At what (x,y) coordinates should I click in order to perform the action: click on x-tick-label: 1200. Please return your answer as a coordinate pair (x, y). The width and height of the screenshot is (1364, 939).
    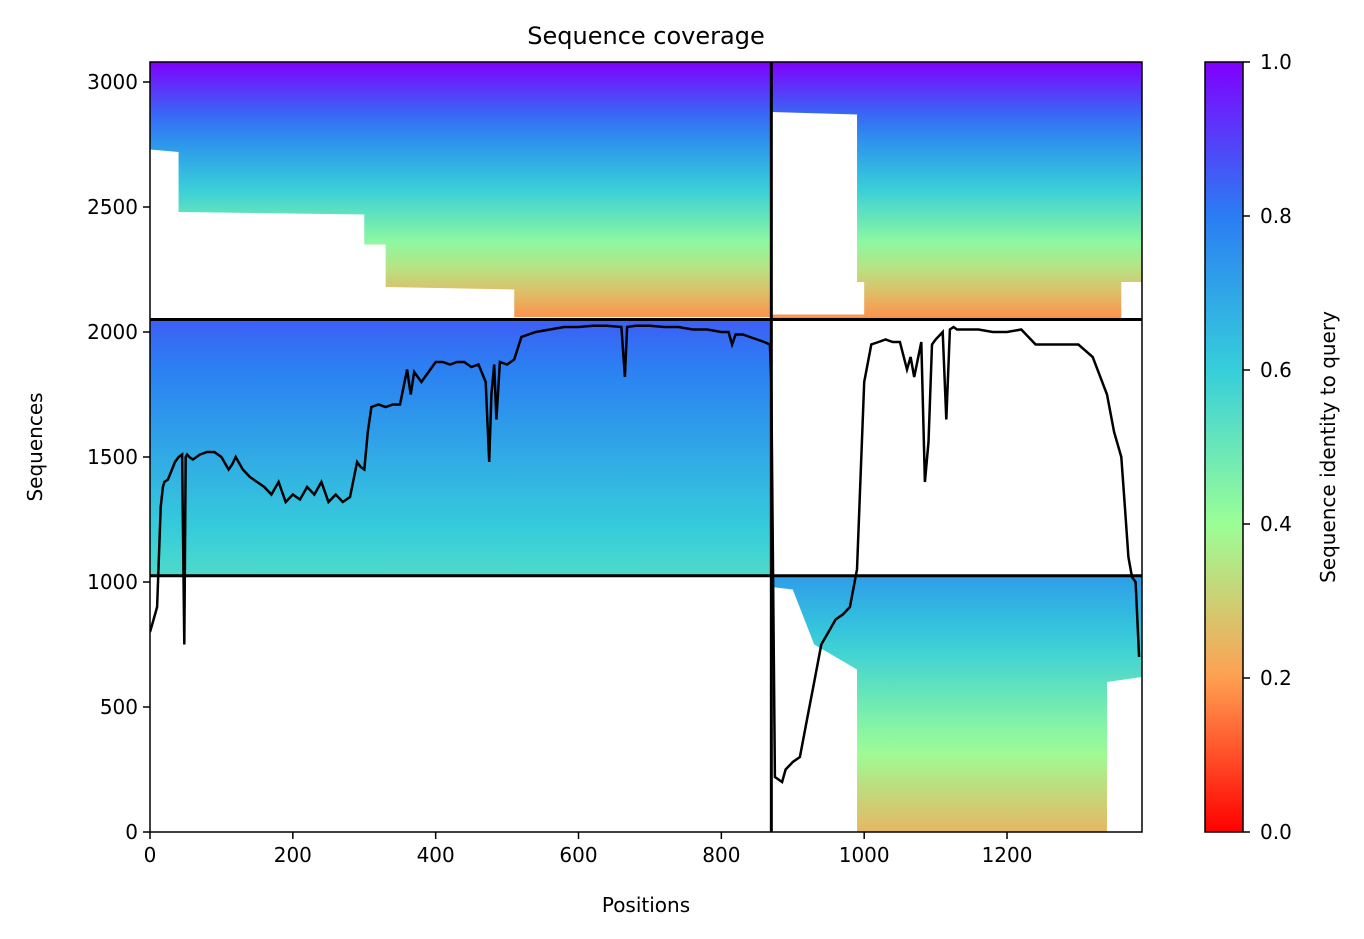
    Looking at the image, I should click on (1007, 855).